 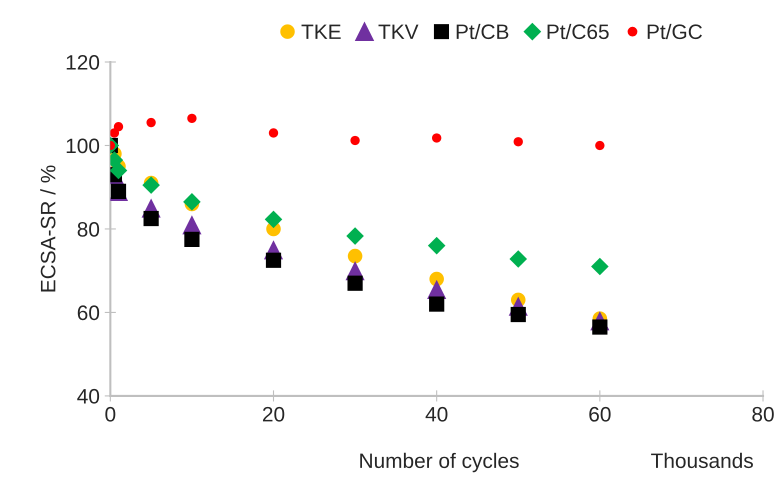 What do you see at coordinates (675, 32) in the screenshot?
I see `legend-label: Pt/GC` at bounding box center [675, 32].